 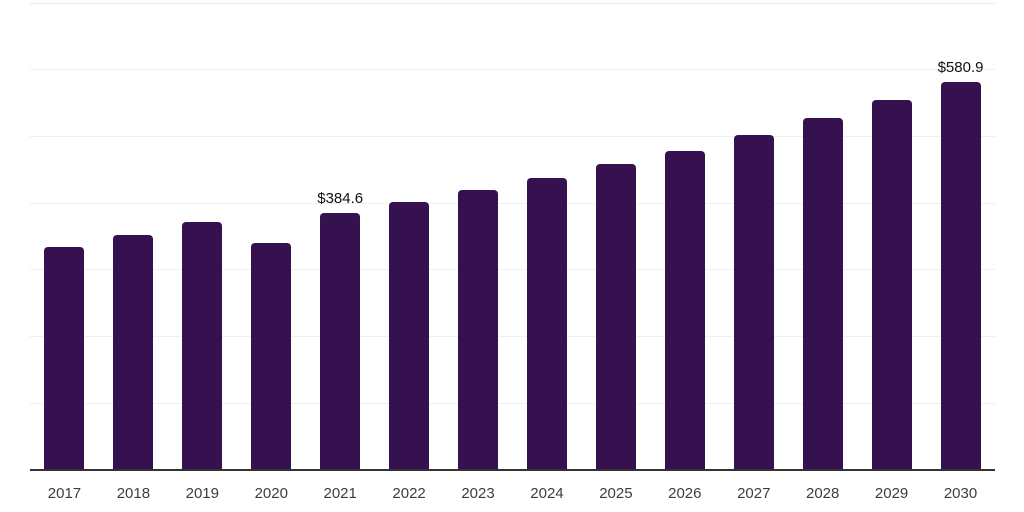 I want to click on bar-2018, so click(x=133, y=352).